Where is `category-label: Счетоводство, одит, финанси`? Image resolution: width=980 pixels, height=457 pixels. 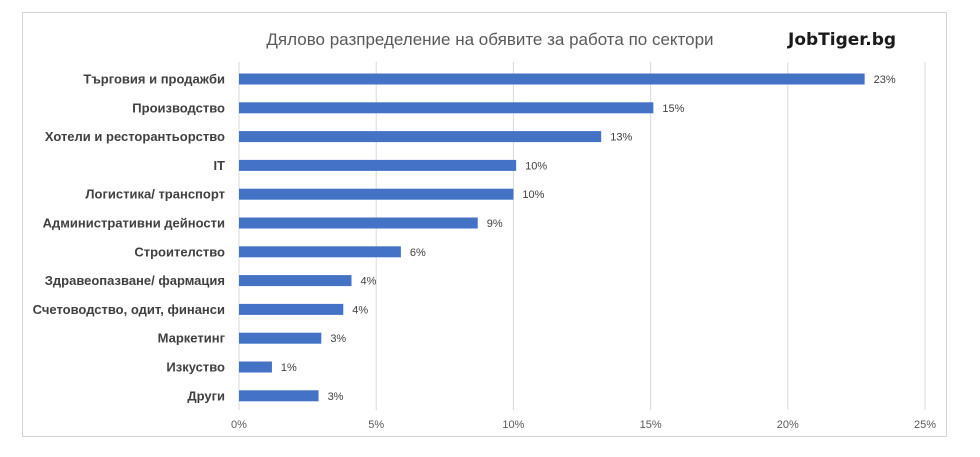 category-label: Счетоводство, одит, финанси is located at coordinates (129, 309).